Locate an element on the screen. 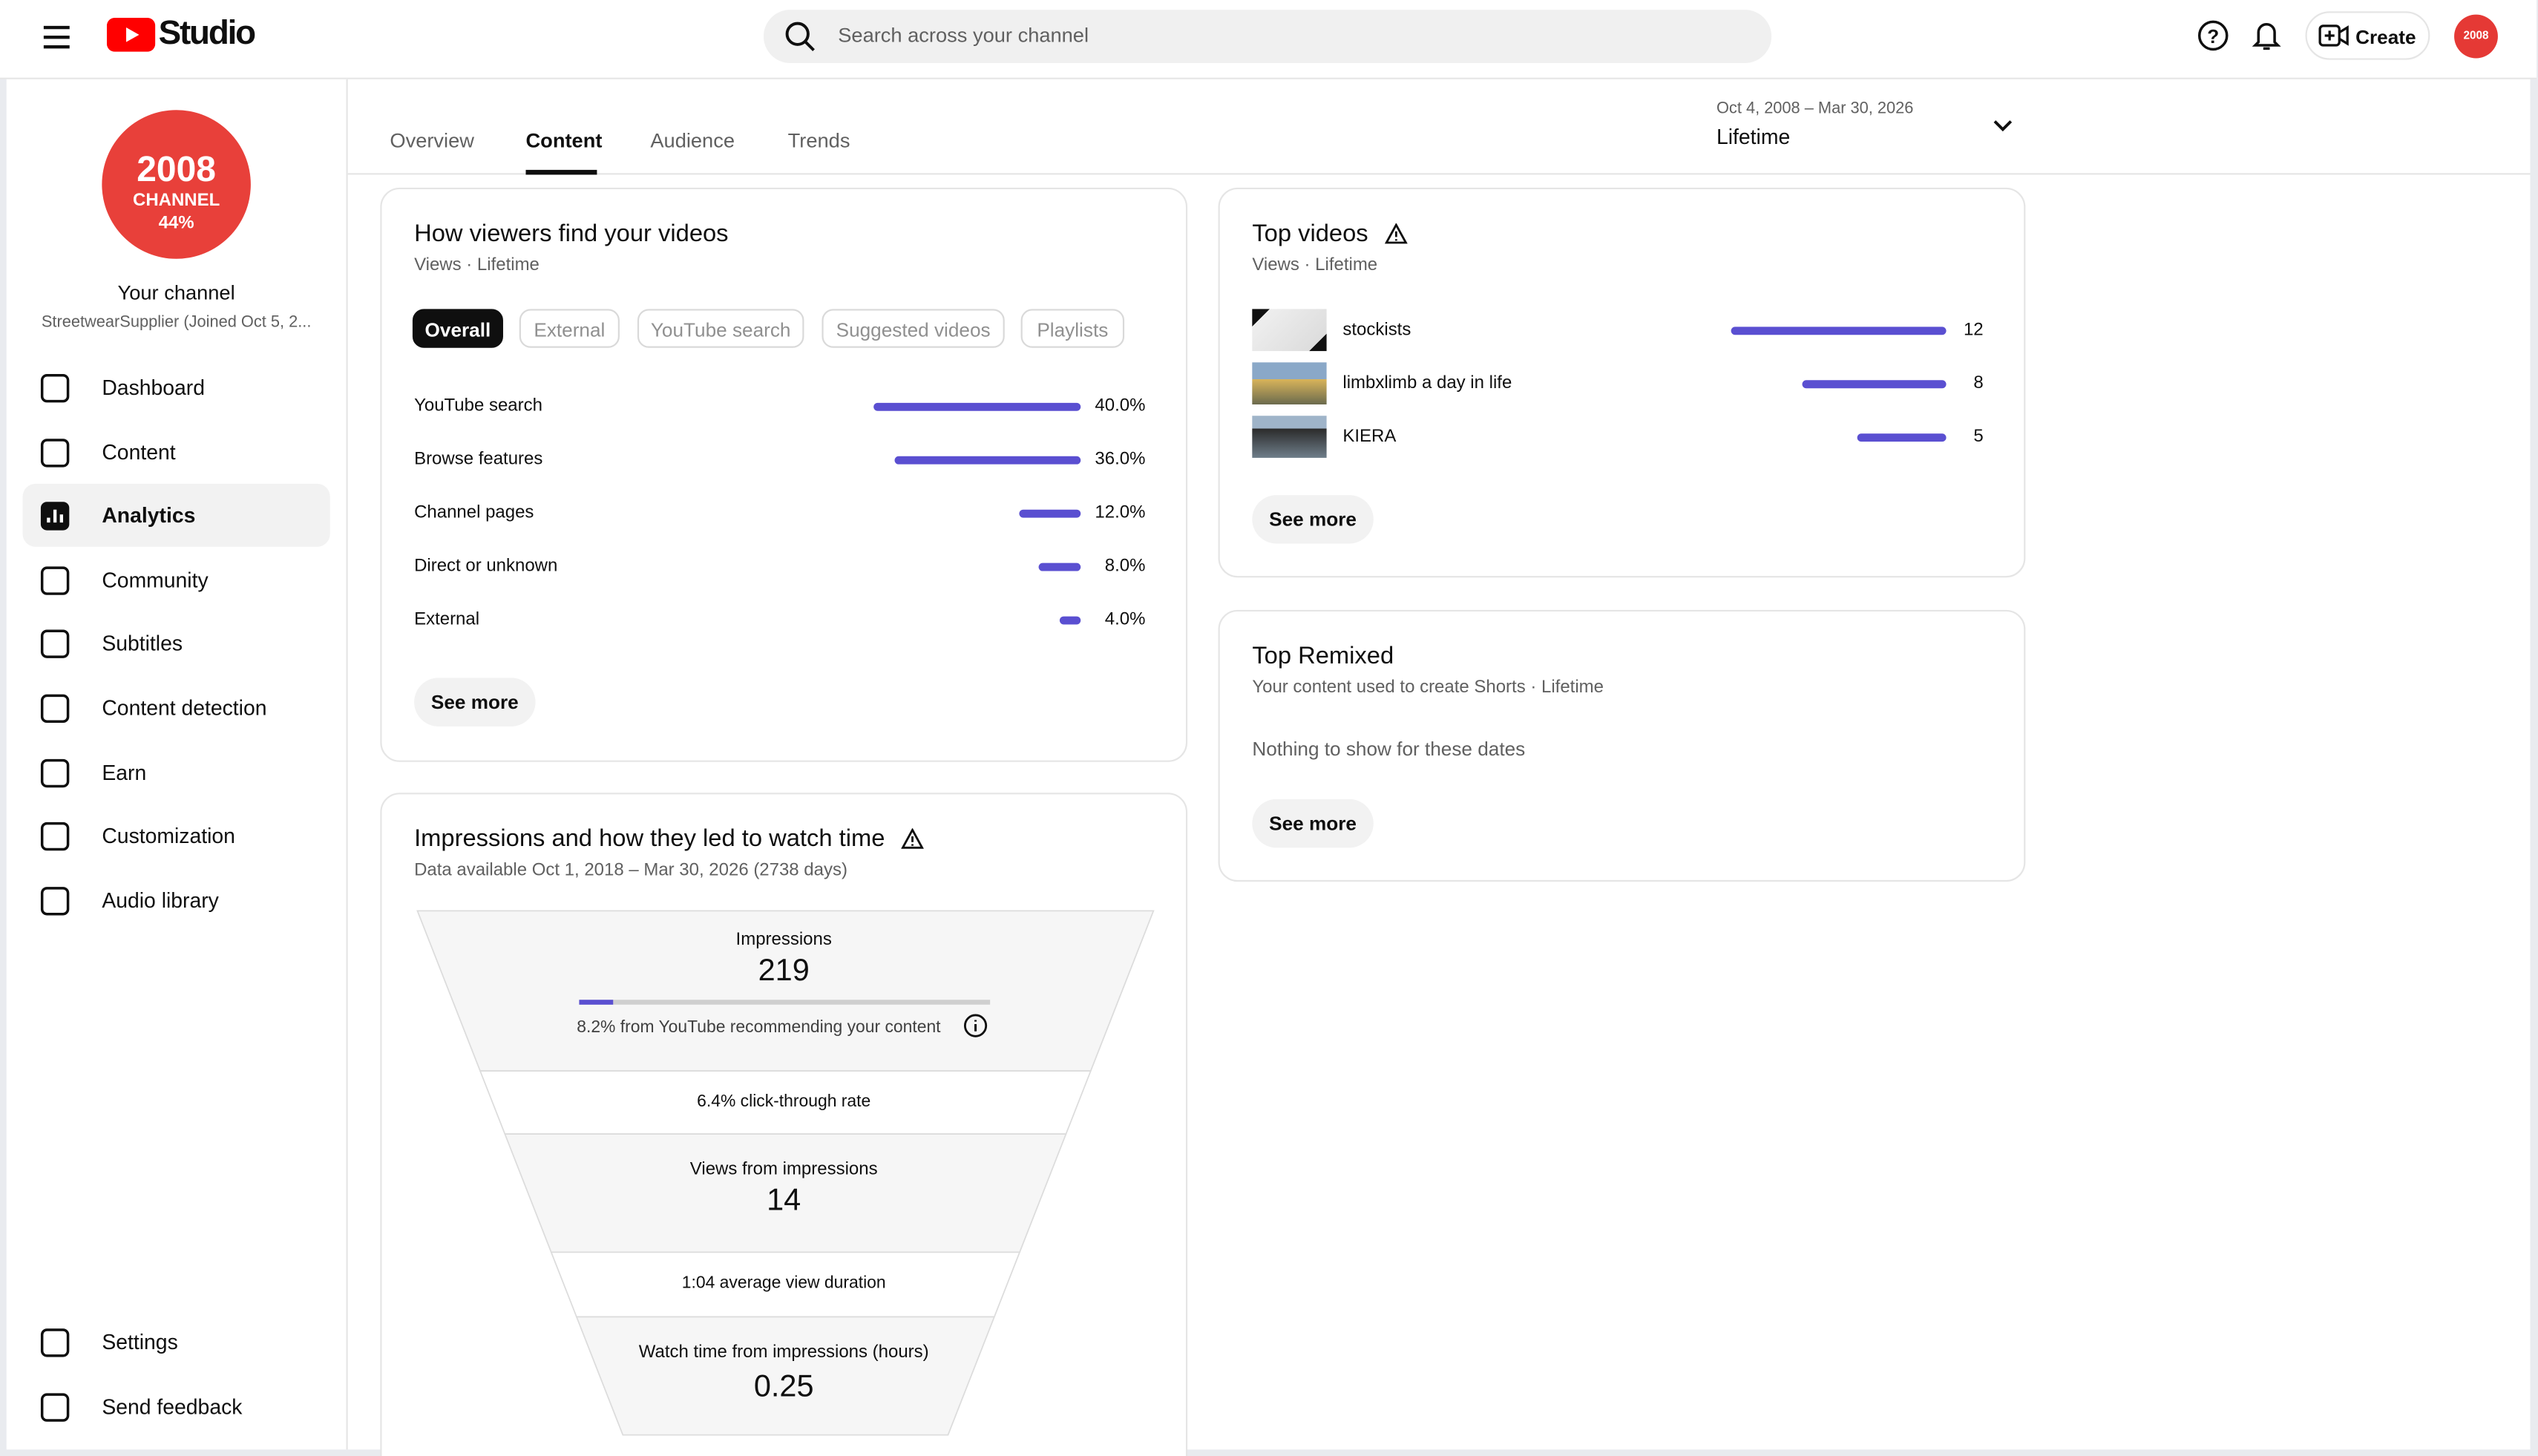 The width and height of the screenshot is (2538, 1456). nav-item: Subtitles is located at coordinates (176, 644).